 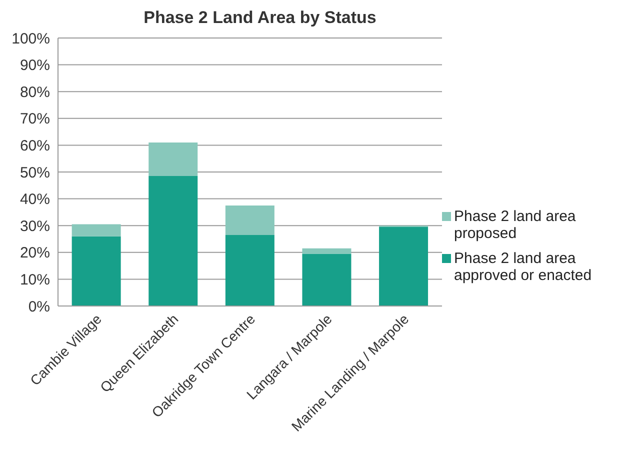 I want to click on legend-label: Phase 2 land area proposed, so click(x=515, y=225).